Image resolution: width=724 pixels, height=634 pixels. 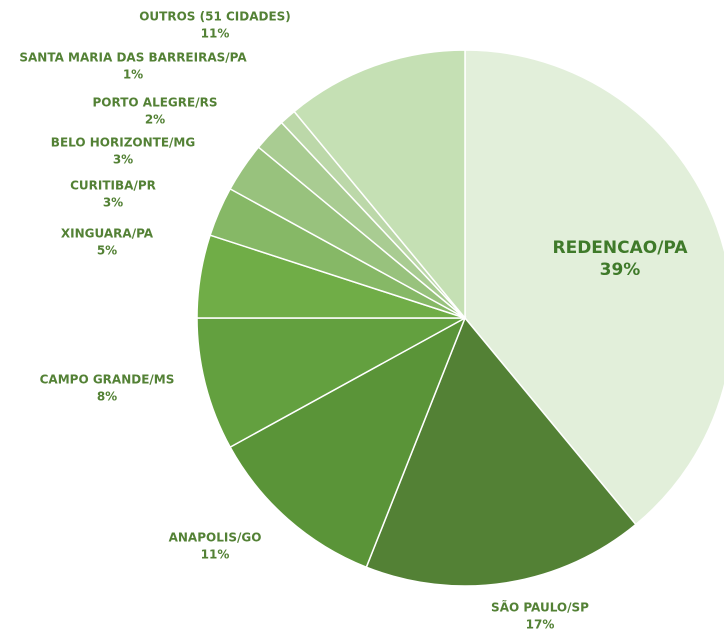 I want to click on slice-label: XINGUARA/PA, so click(x=107, y=234).